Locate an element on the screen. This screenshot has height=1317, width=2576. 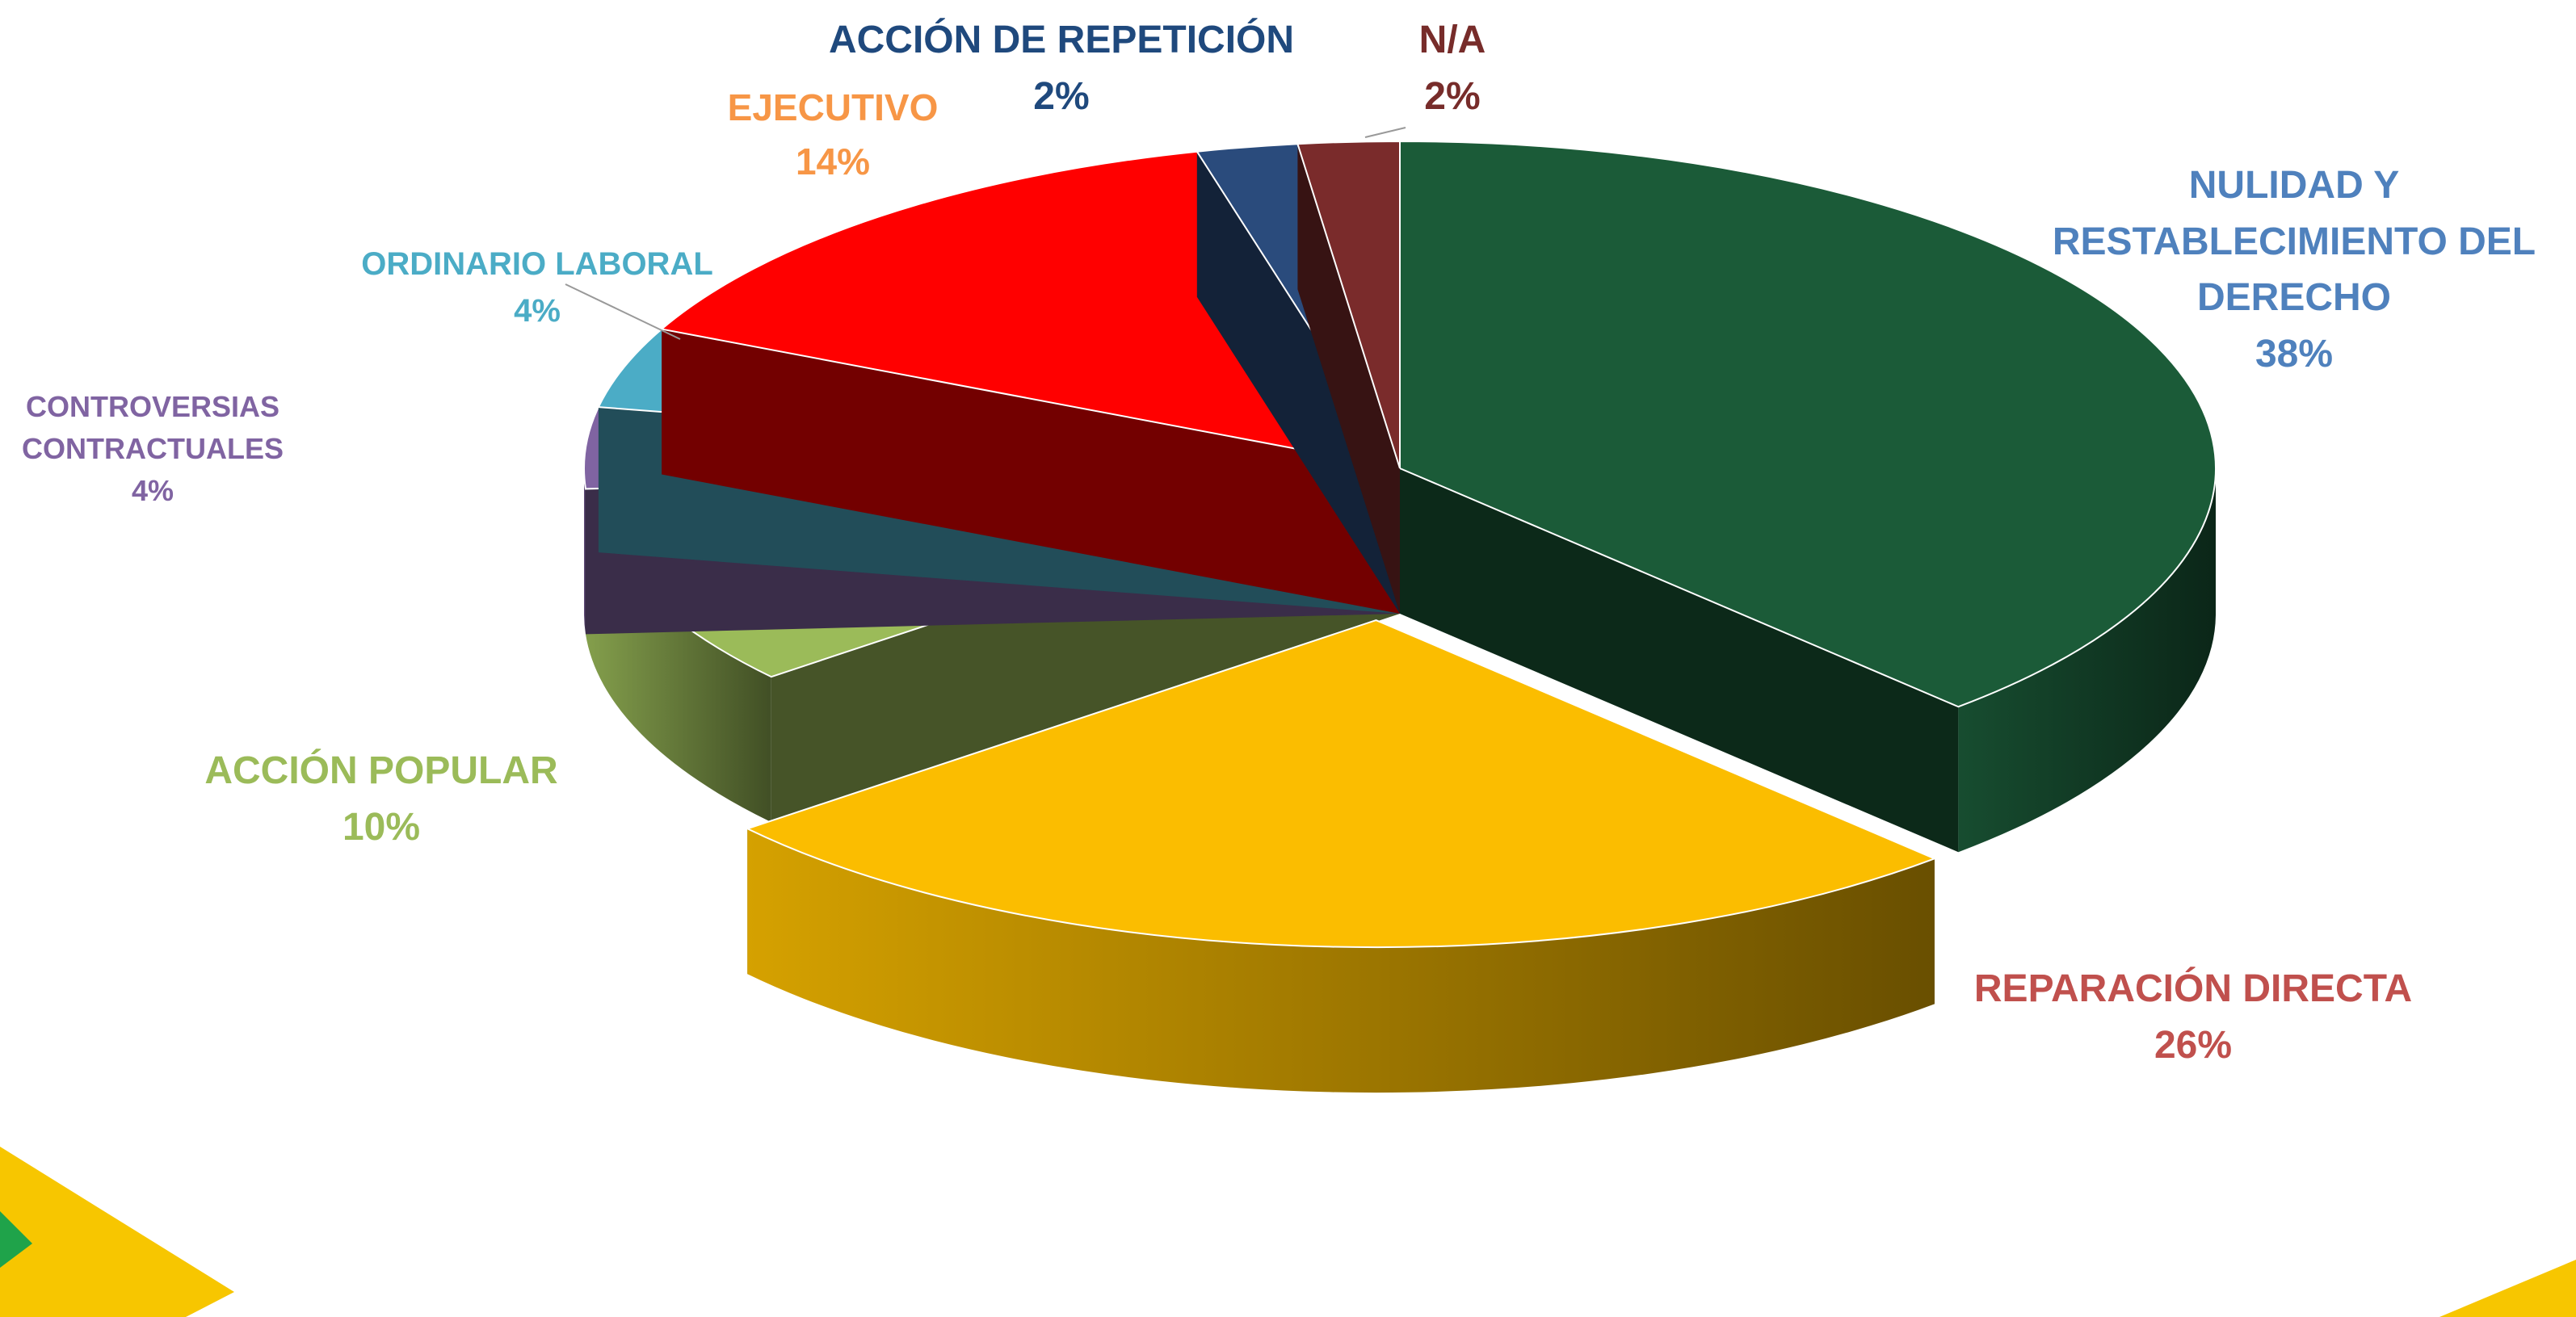
category-label: REPARACIÓN DIRECTA is located at coordinates (2193, 988).